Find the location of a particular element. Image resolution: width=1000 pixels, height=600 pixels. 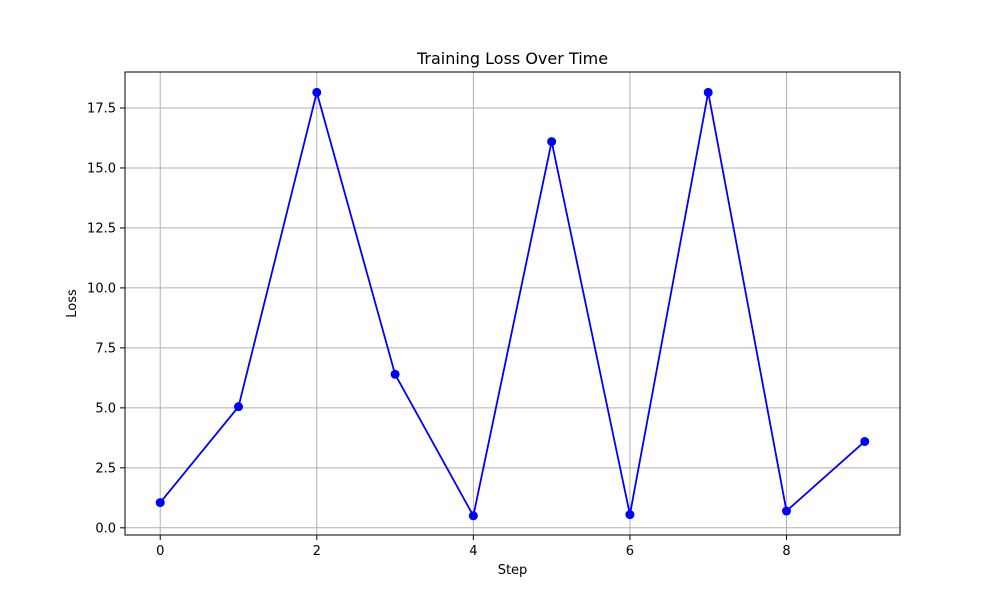

x-tick-label: 8 is located at coordinates (786, 551).